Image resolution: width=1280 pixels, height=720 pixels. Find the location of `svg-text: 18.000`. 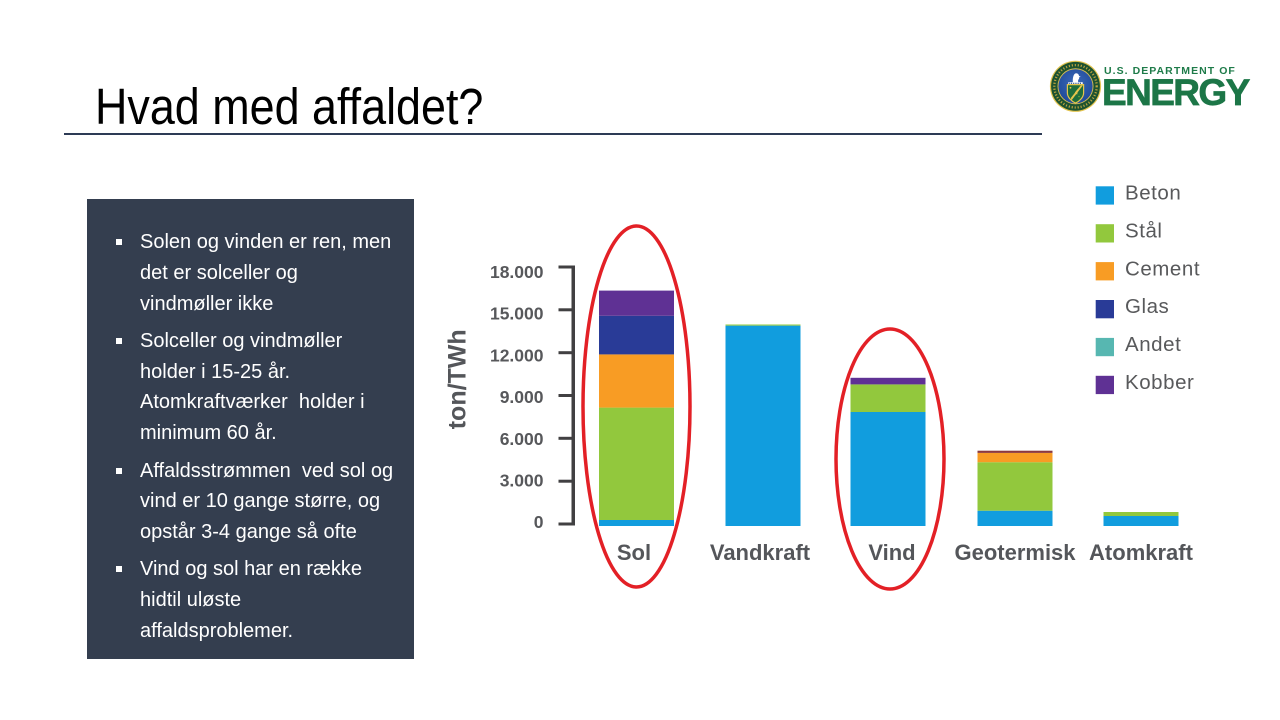

svg-text: 18.000 is located at coordinates (517, 272).